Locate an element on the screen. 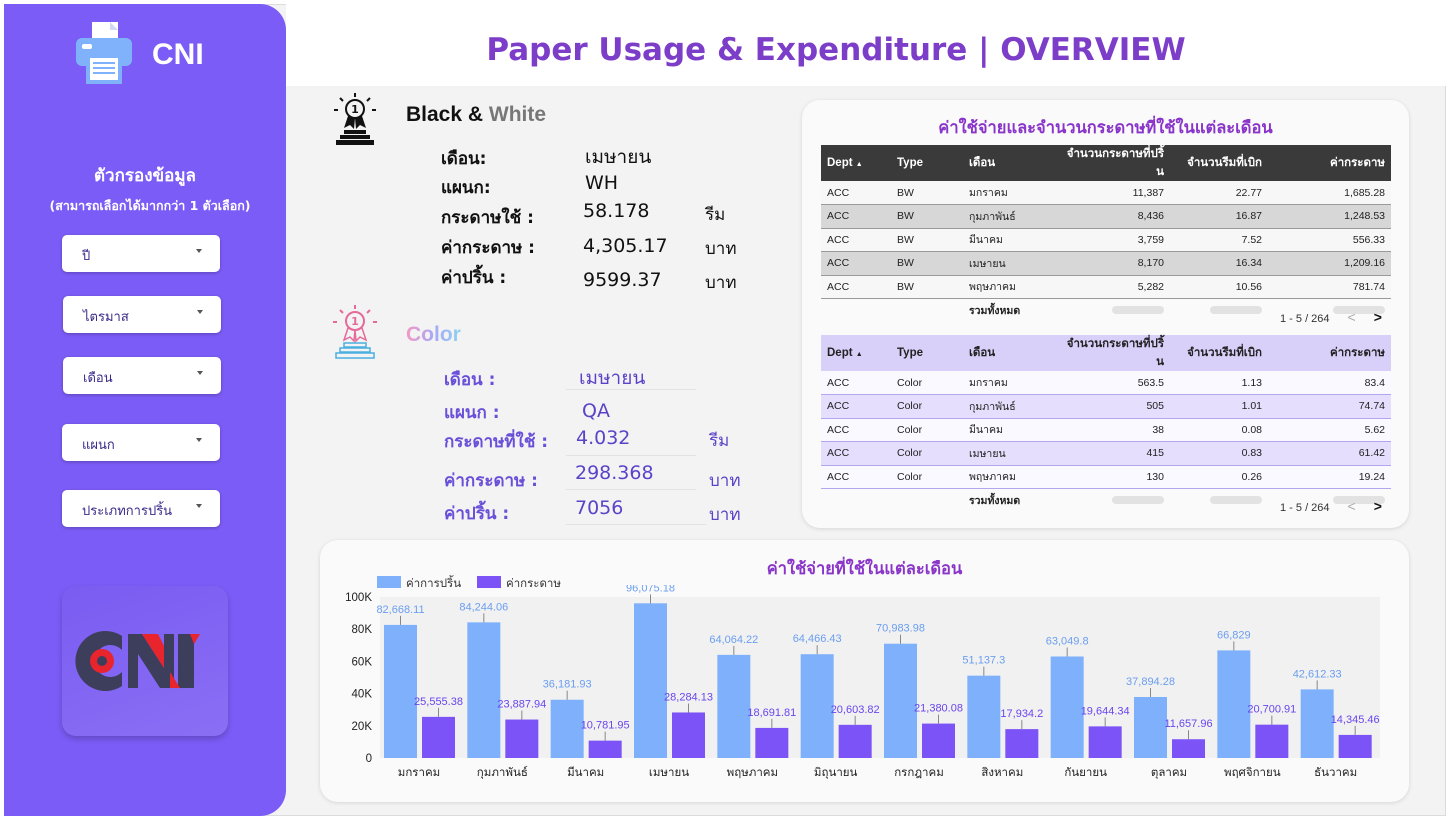  table-row: ACC Color มกราคม 563.5 1.13 83.4 is located at coordinates (1106, 383).